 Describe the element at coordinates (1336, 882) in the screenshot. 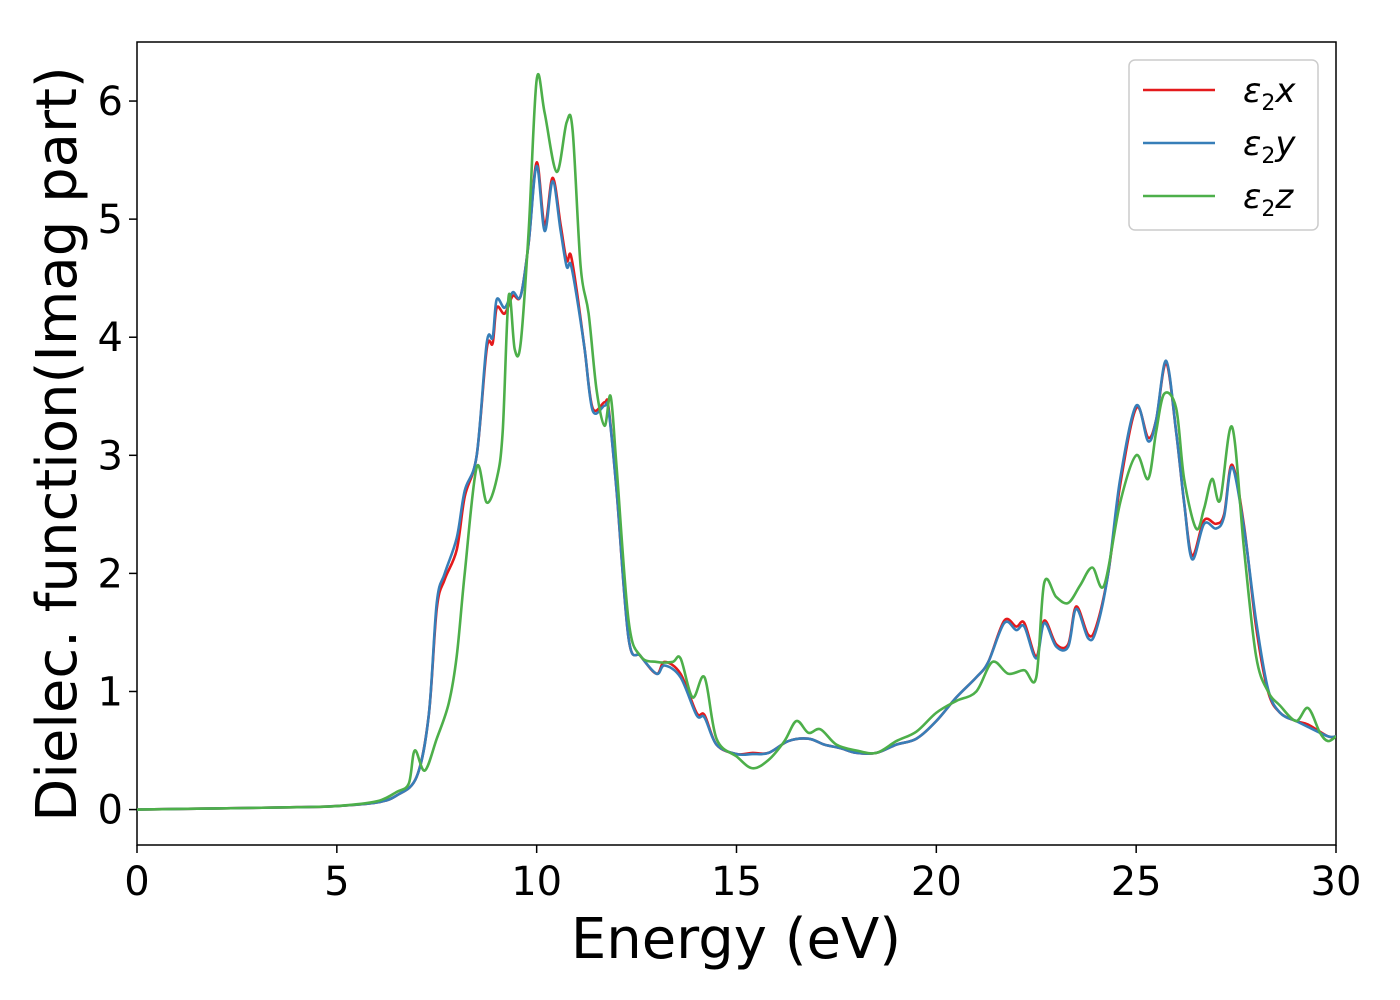

I see `x-tick-label: 30` at that location.